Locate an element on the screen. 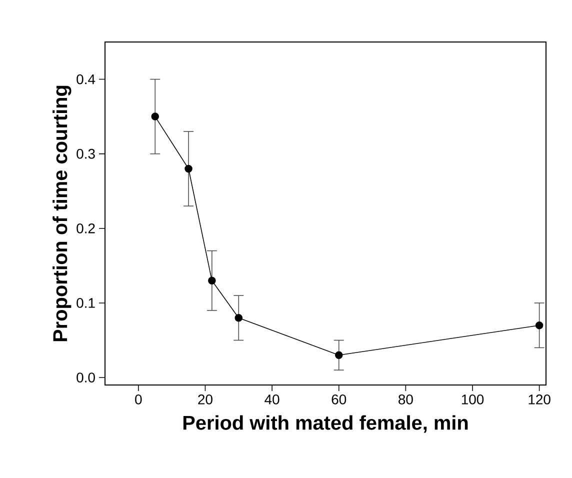 The width and height of the screenshot is (572, 478). y-axis-title: Proportion of time courting is located at coordinates (62, 214).